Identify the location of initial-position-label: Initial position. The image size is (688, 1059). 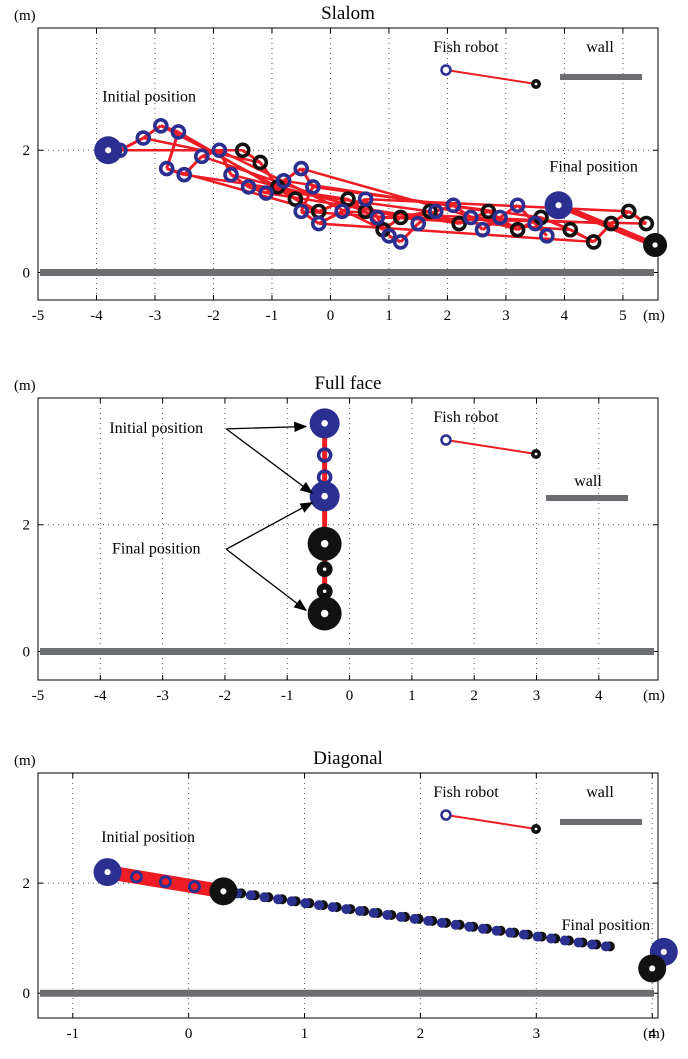
(148, 837).